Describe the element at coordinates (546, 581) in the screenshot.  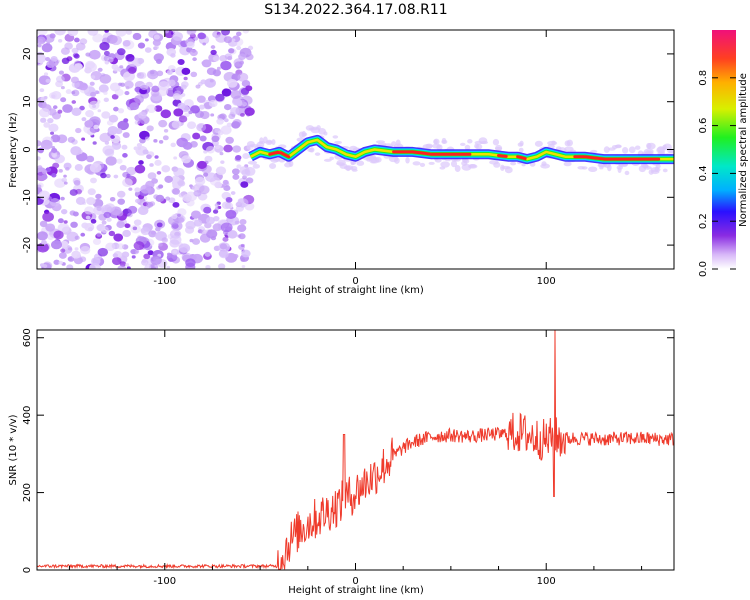
I see `snr-x-tick-label: 100` at that location.